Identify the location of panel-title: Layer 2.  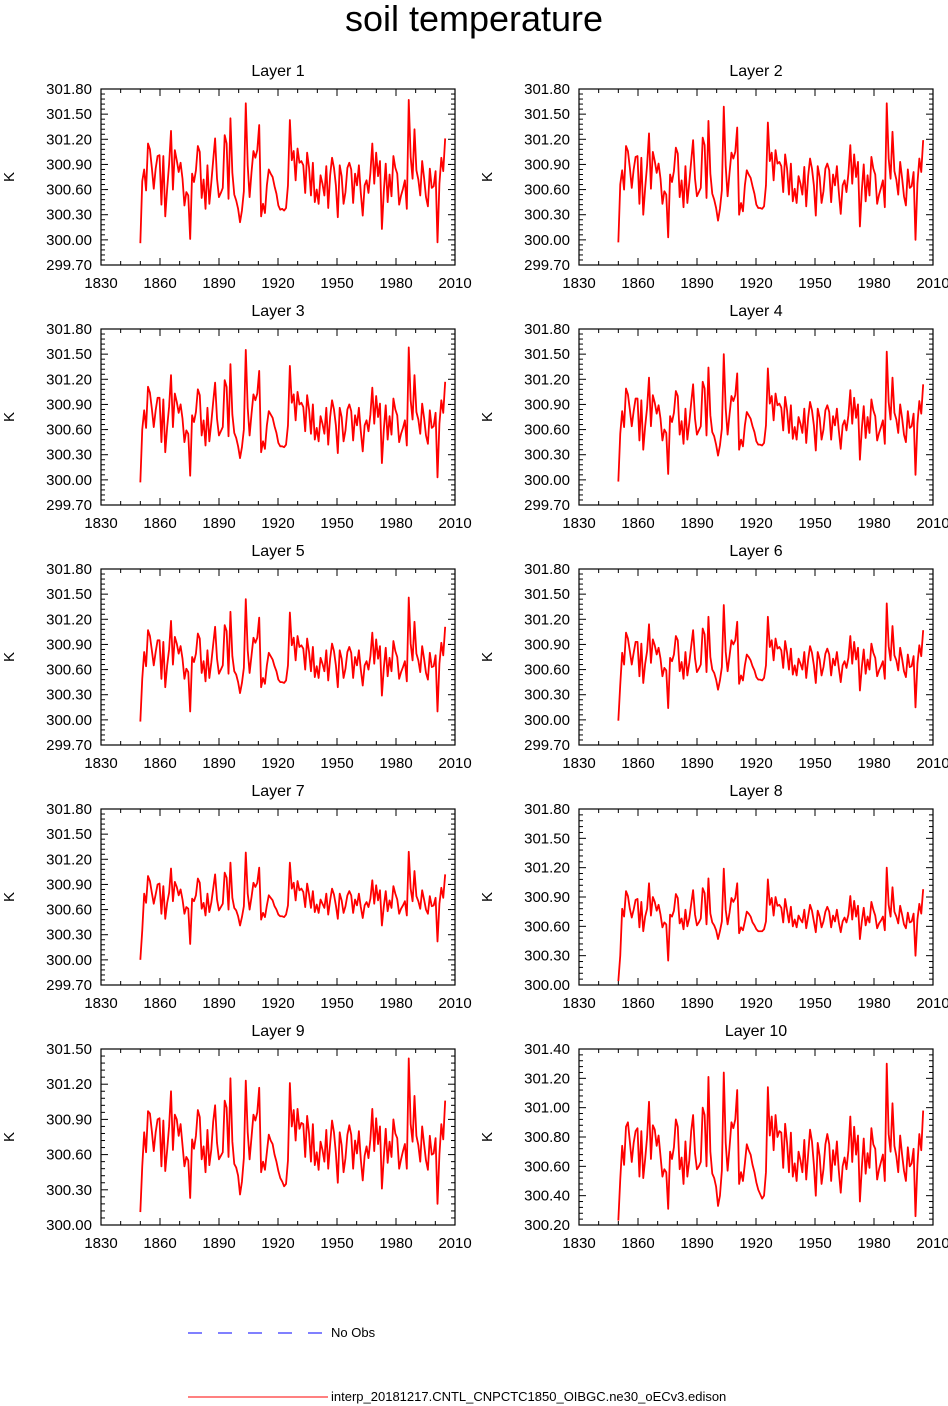
(755, 71).